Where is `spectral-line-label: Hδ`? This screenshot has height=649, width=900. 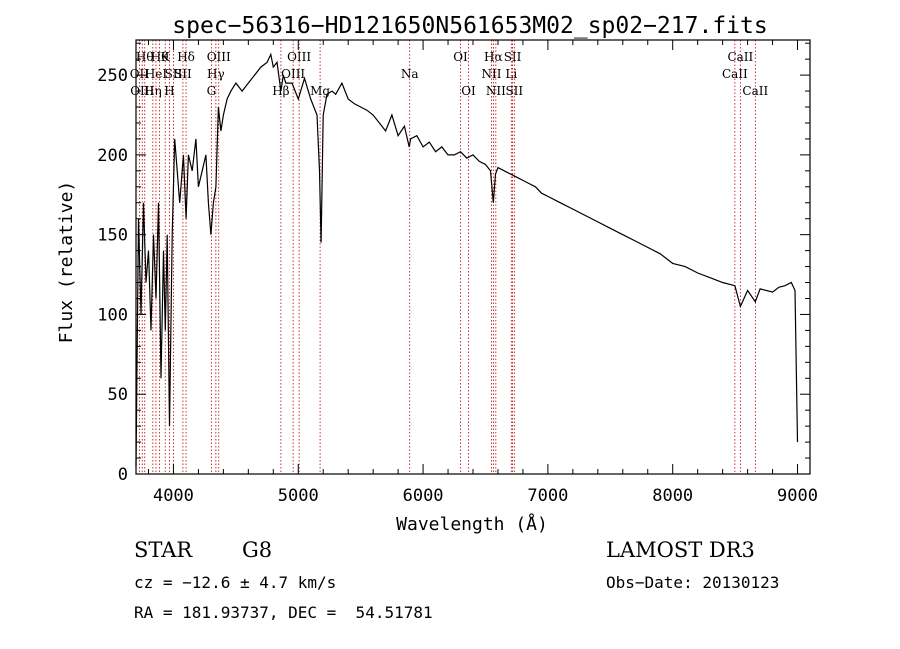 spectral-line-label: Hδ is located at coordinates (186, 57).